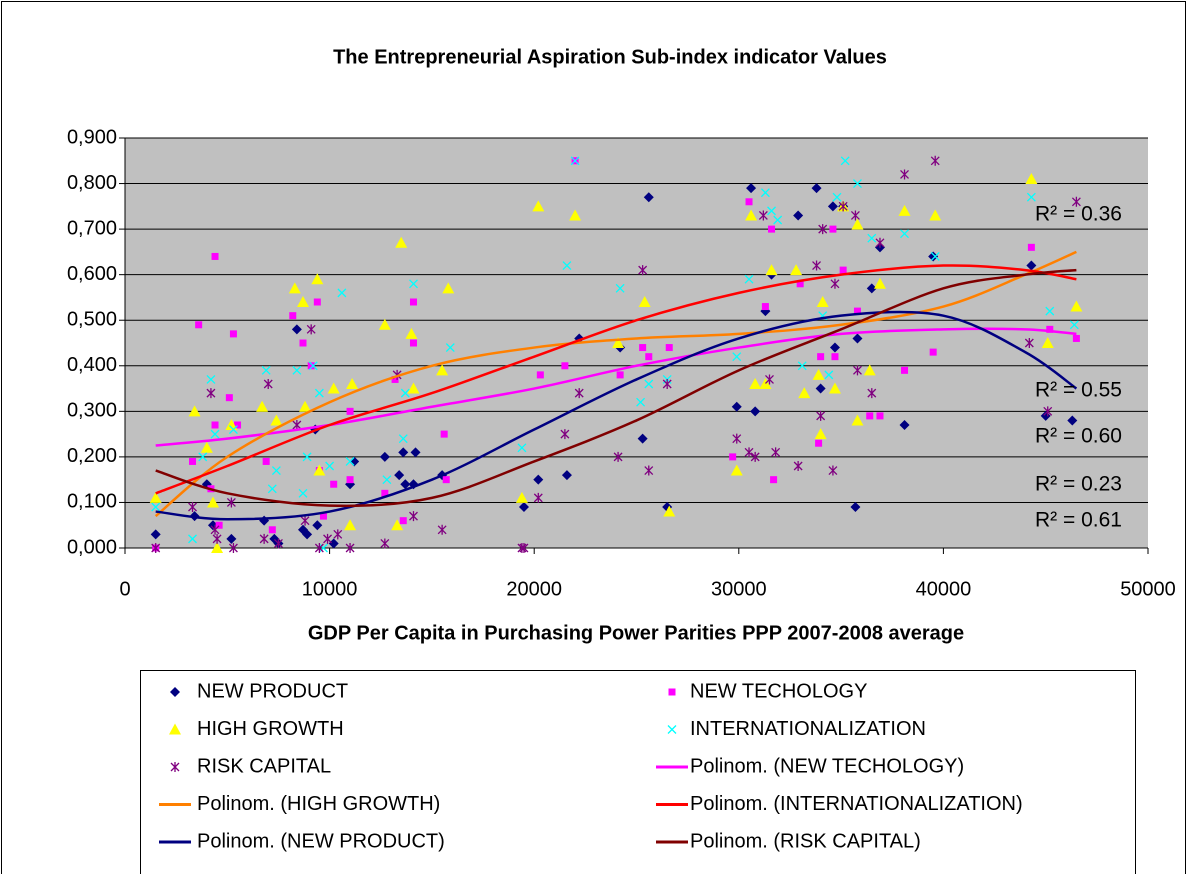 This screenshot has width=1187, height=874. I want to click on x-tick-label: 30000, so click(739, 589).